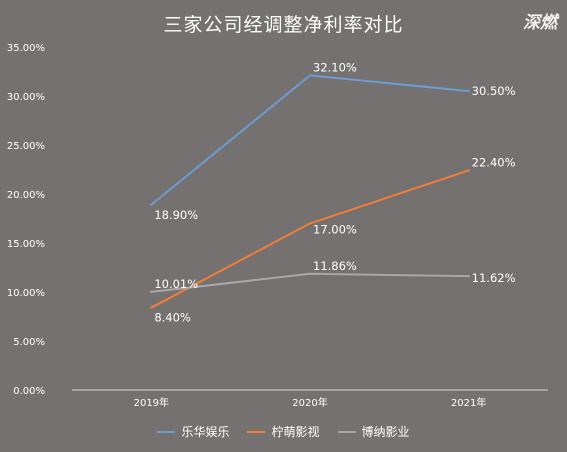 The width and height of the screenshot is (567, 452). What do you see at coordinates (540, 23) in the screenshot?
I see `watermark-logo: 深燃` at bounding box center [540, 23].